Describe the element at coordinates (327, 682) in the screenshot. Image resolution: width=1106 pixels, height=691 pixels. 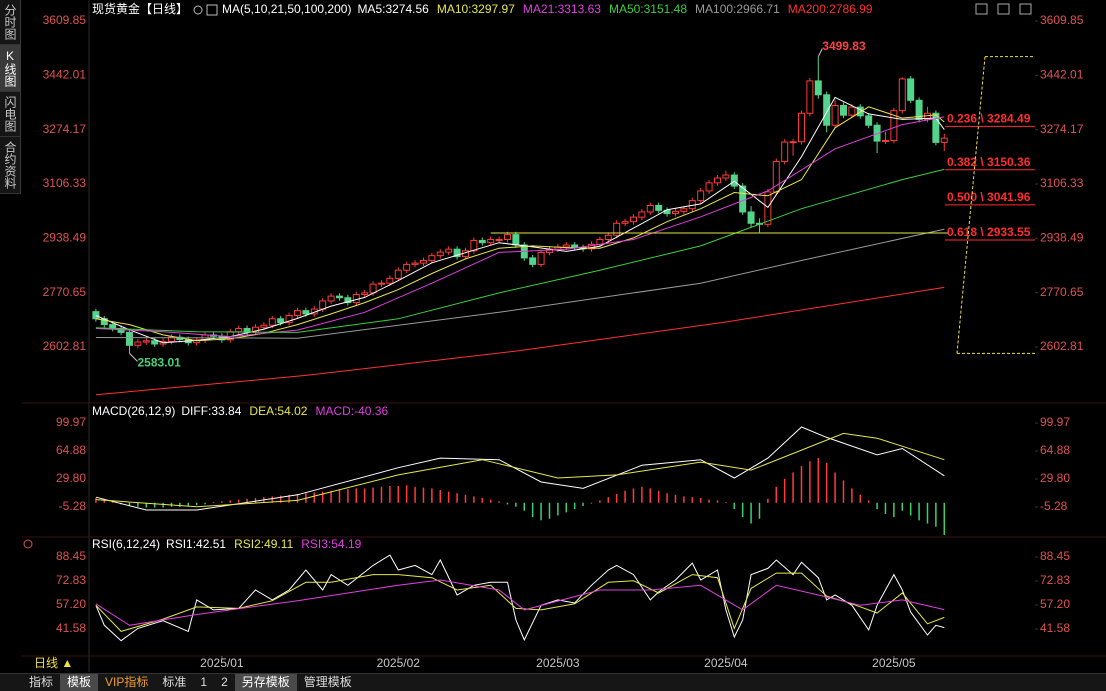
I see `toolbar-button: 管理模板` at that location.